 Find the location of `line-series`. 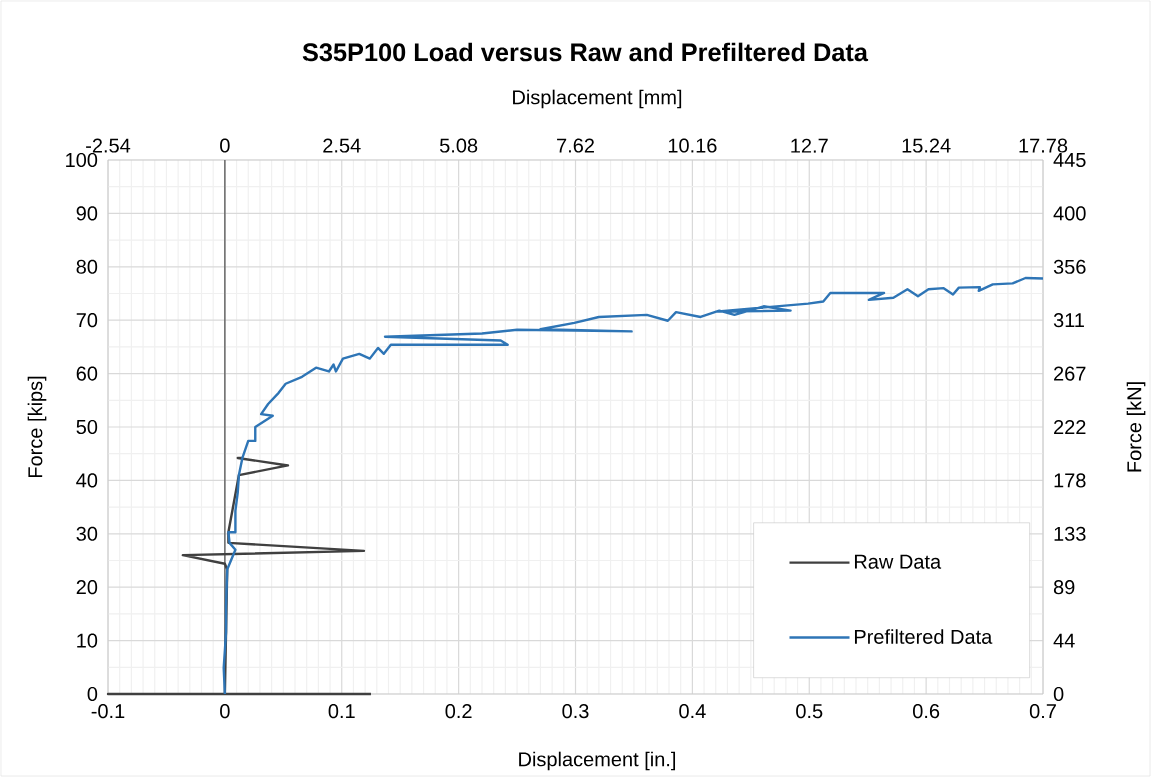

line-series is located at coordinates (239, 576).